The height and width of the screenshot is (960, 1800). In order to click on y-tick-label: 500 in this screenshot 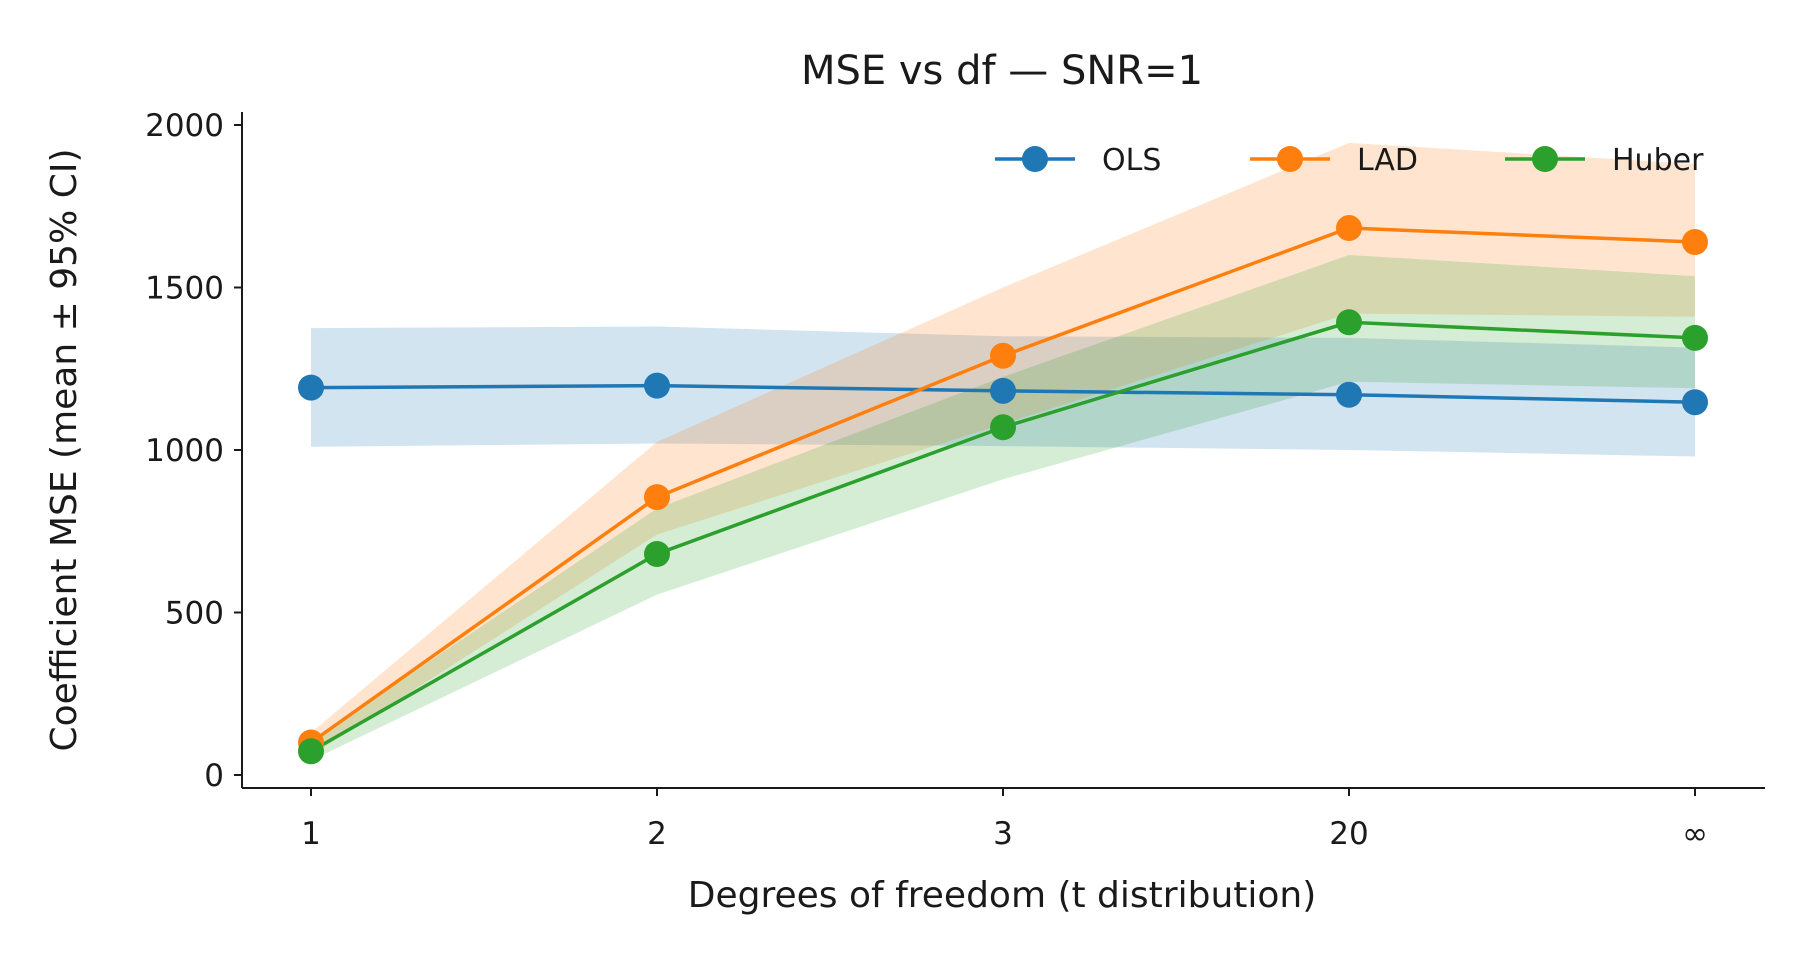, I will do `click(194, 614)`.